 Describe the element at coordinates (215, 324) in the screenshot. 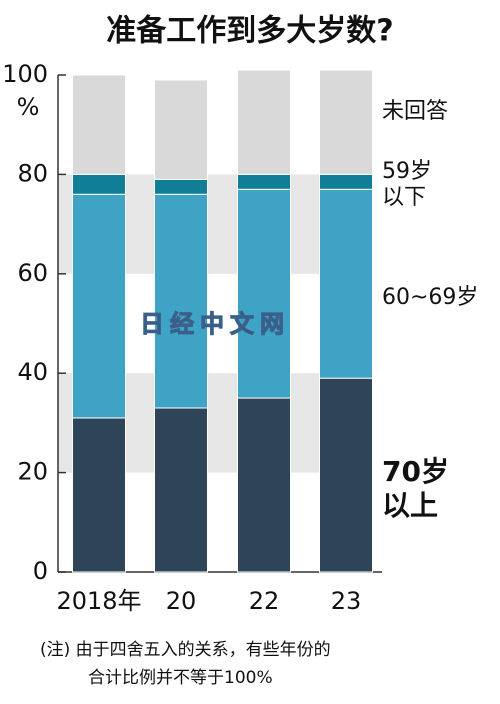

I see `watermark: 日经中文网` at that location.